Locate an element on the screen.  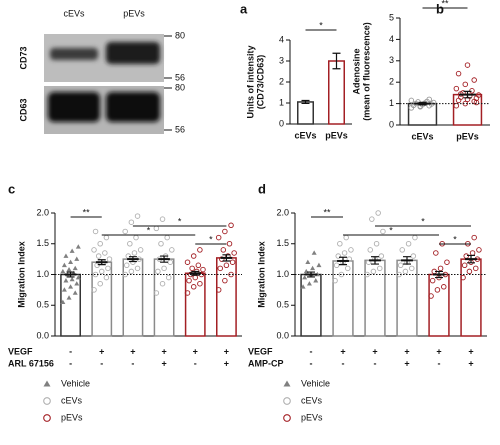
panel-letter: a is located at coordinates (244, 8).